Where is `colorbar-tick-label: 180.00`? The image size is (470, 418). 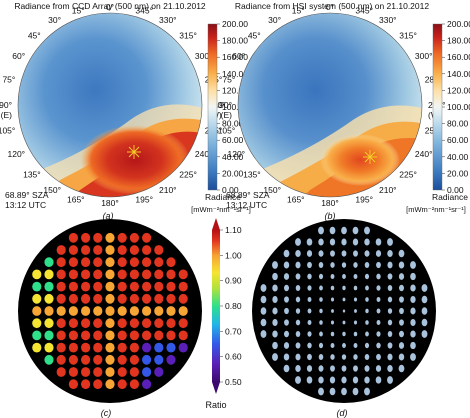
colorbar-tick-label: 180.00 is located at coordinates (235, 41).